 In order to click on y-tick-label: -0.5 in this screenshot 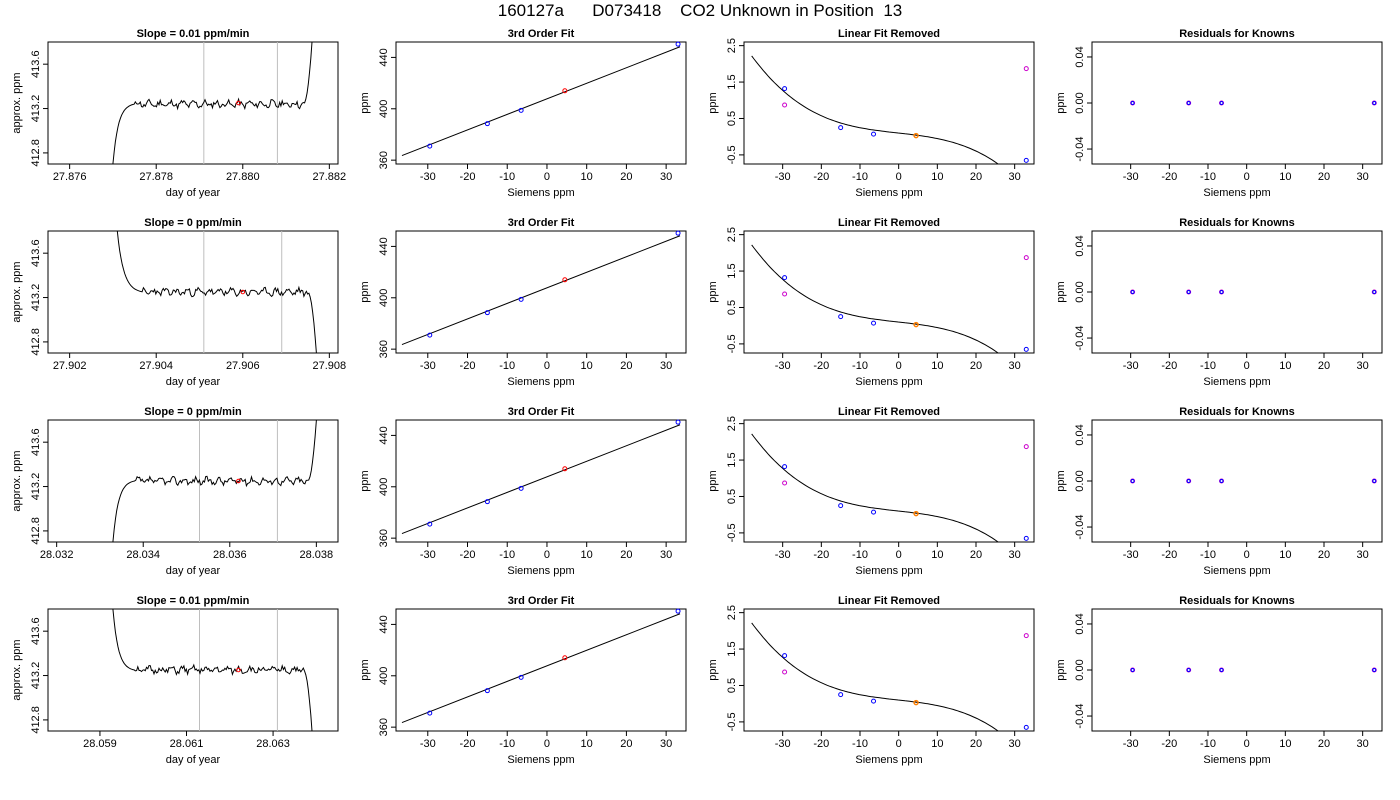, I will do `click(732, 343)`.